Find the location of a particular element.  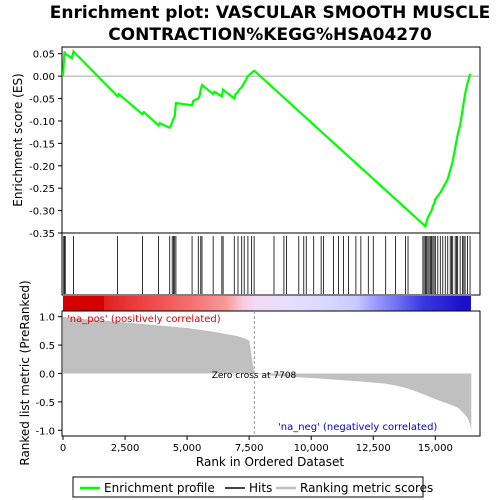

chart-title-line-2: CONTRACTION%KEGG%HSA04270 is located at coordinates (270, 35).